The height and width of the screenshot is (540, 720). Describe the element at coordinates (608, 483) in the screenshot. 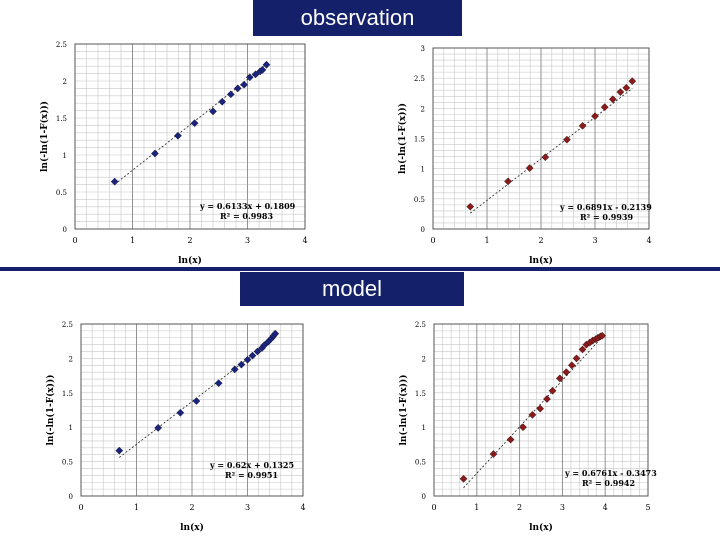

I see `r-squared-label: R² = 0.9942` at that location.